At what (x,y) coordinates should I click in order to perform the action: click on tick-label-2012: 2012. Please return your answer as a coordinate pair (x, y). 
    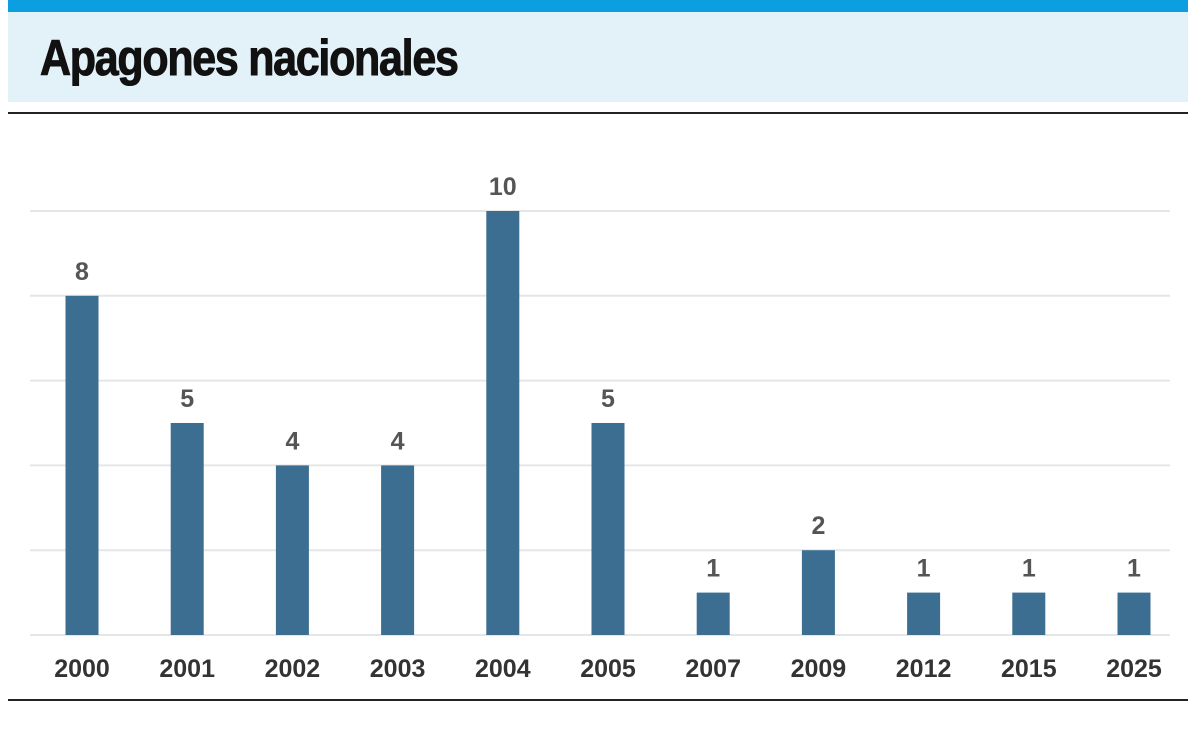
    Looking at the image, I should click on (924, 669).